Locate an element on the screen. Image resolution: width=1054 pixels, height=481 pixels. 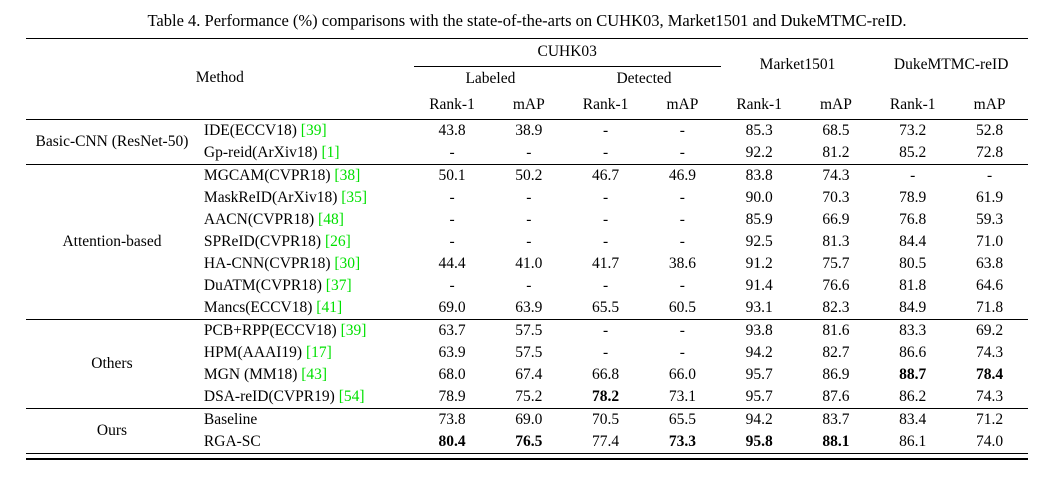
method-name: RGA-SC is located at coordinates (232, 441).